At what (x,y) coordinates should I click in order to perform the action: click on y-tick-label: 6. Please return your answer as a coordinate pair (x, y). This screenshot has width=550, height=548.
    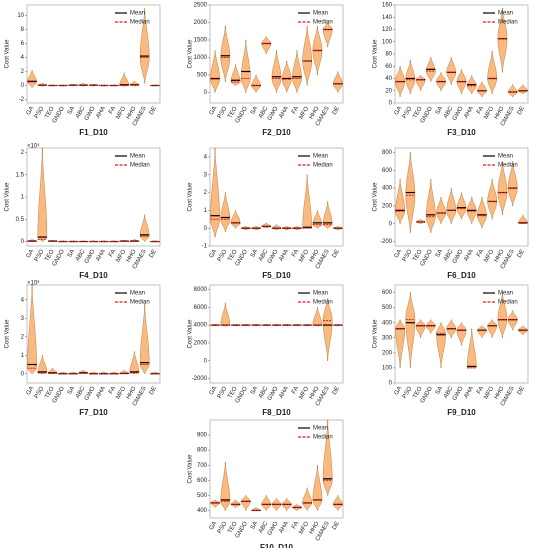
    Looking at the image, I should click on (23, 44).